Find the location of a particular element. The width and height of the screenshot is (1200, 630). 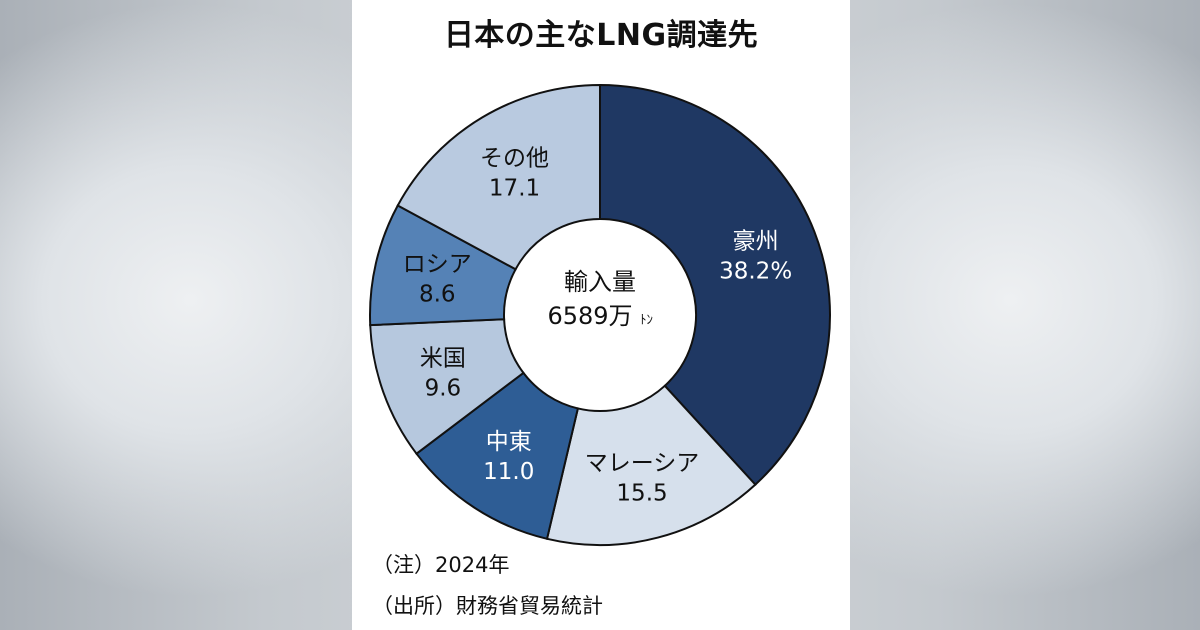

center-label-unit: ﾄﾝ is located at coordinates (646, 320).